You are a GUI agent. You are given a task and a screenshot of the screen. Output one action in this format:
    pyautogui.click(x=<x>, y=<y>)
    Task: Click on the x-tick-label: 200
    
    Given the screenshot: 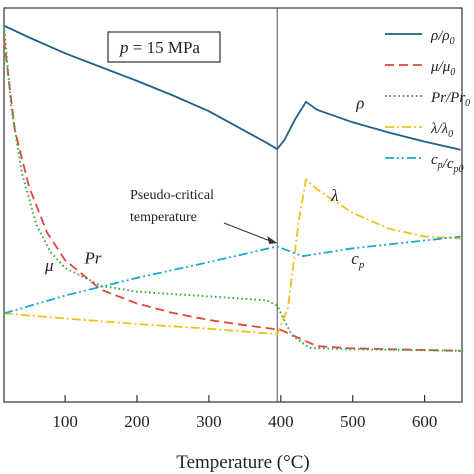 What is the action you would take?
    pyautogui.click(x=137, y=421)
    